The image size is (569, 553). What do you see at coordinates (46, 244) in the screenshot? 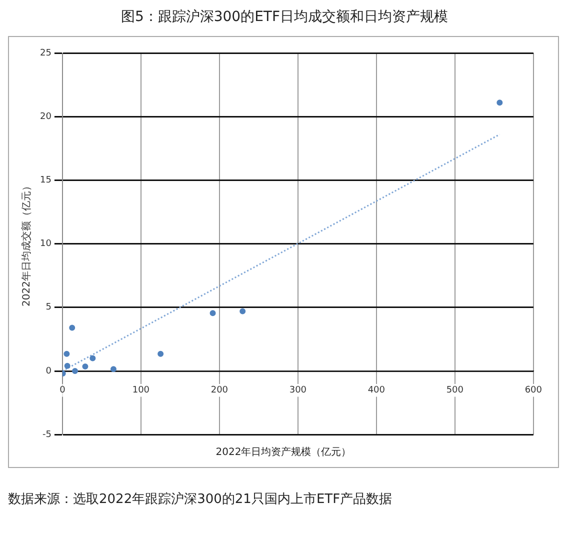
I see `y-tick-label: 10` at bounding box center [46, 244].